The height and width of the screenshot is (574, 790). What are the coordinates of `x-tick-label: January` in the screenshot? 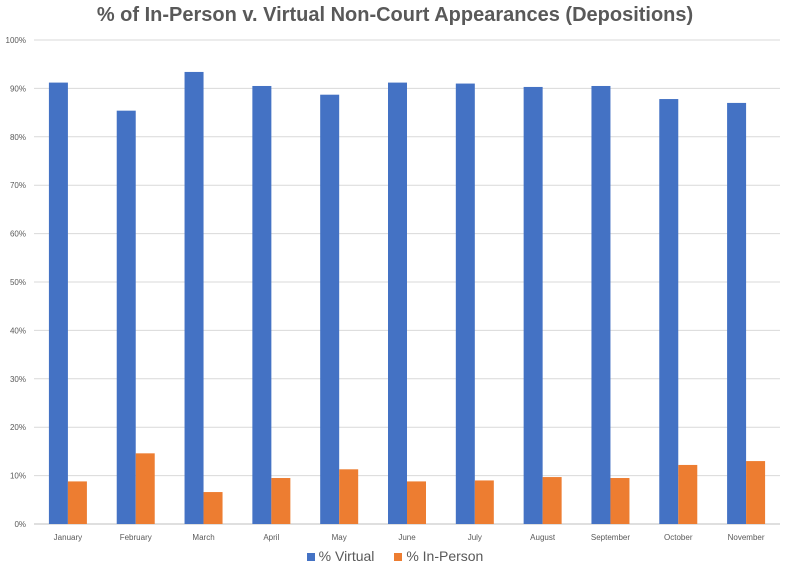 It's located at (68, 537).